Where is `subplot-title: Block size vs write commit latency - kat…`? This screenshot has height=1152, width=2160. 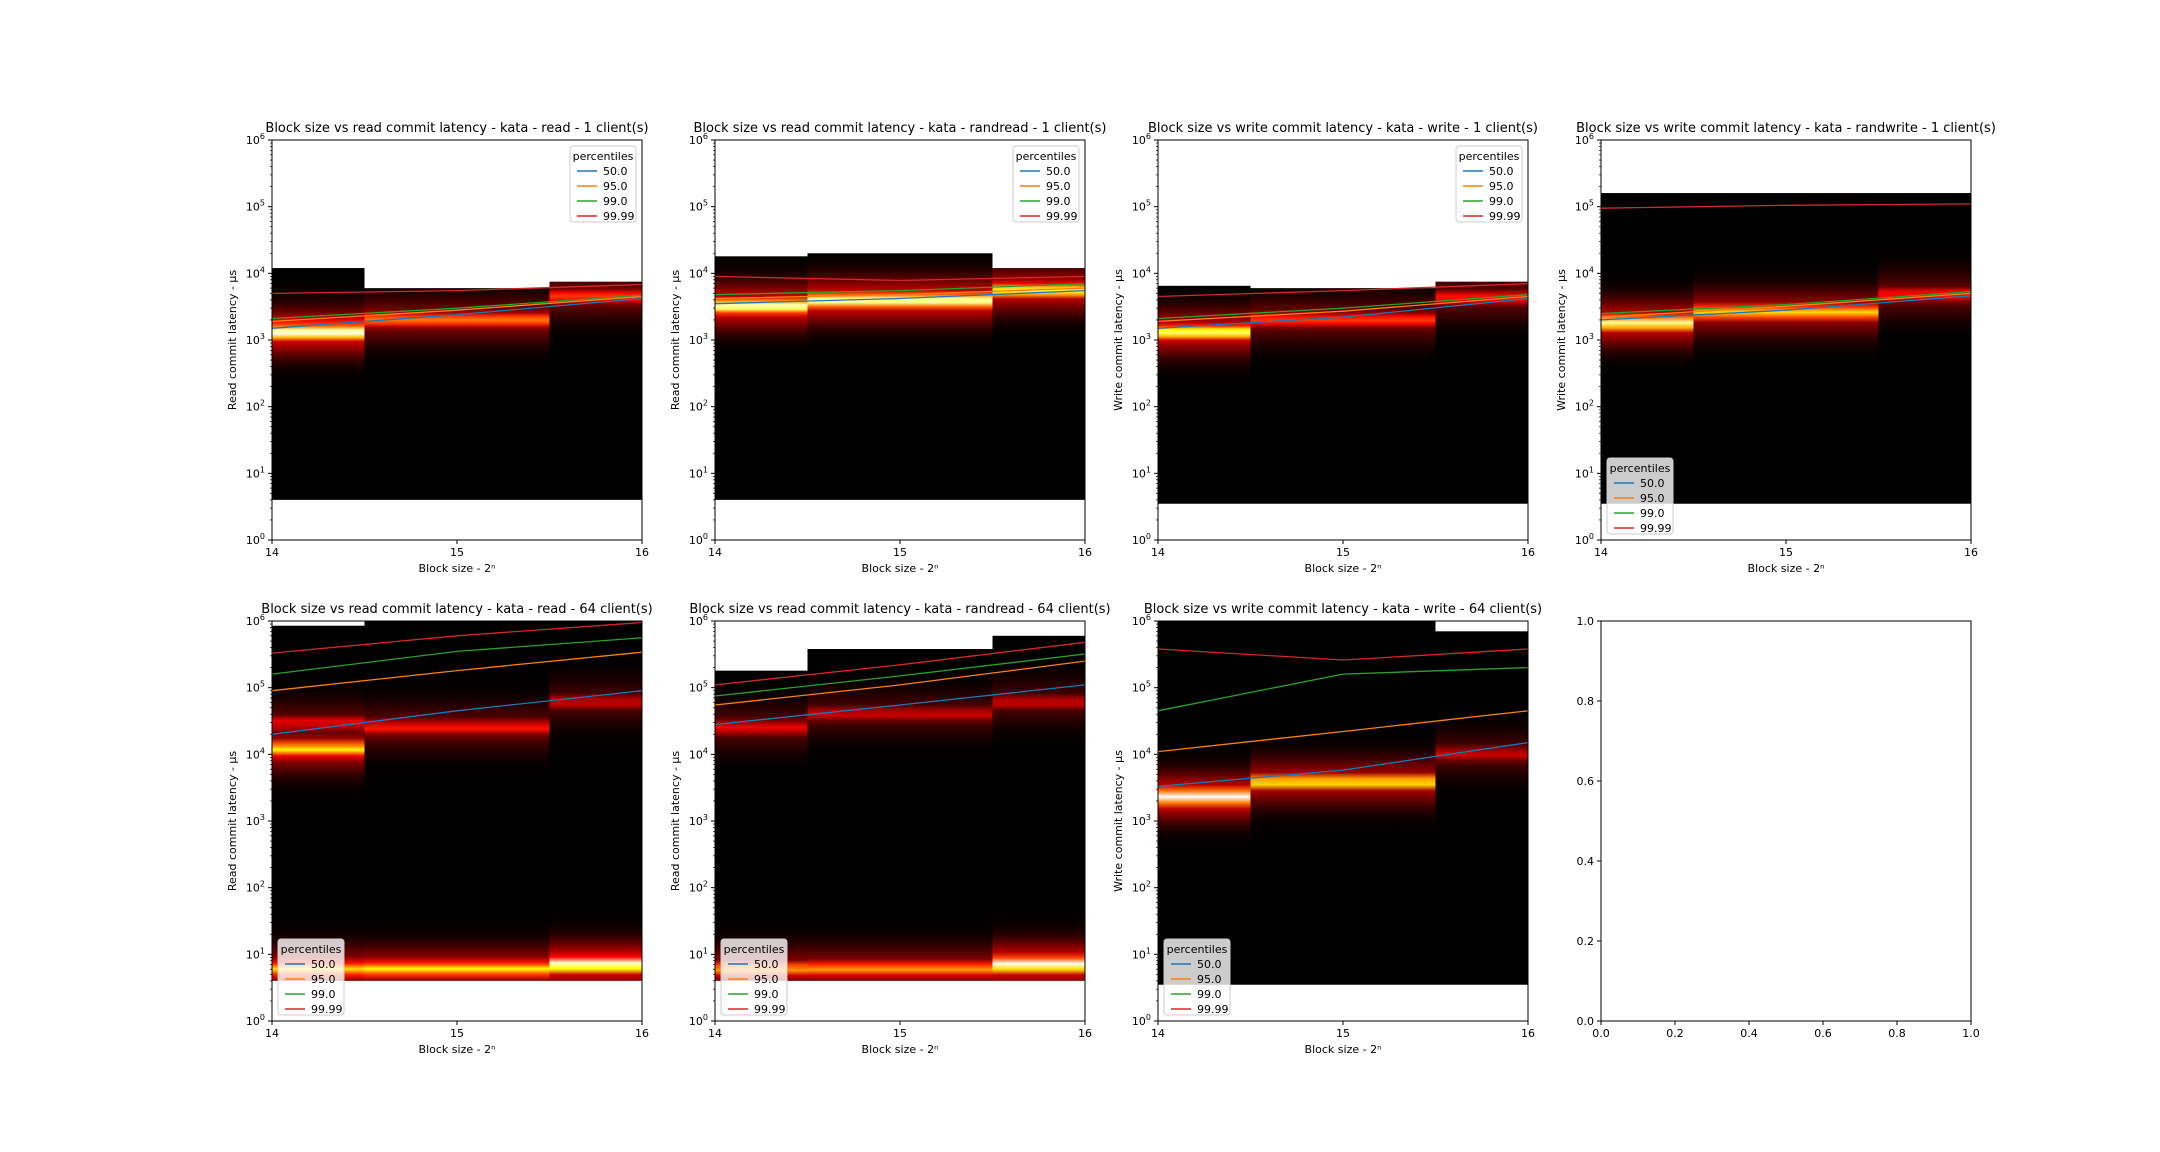
subplot-title: Block size vs write commit latency - kat… is located at coordinates (1343, 128).